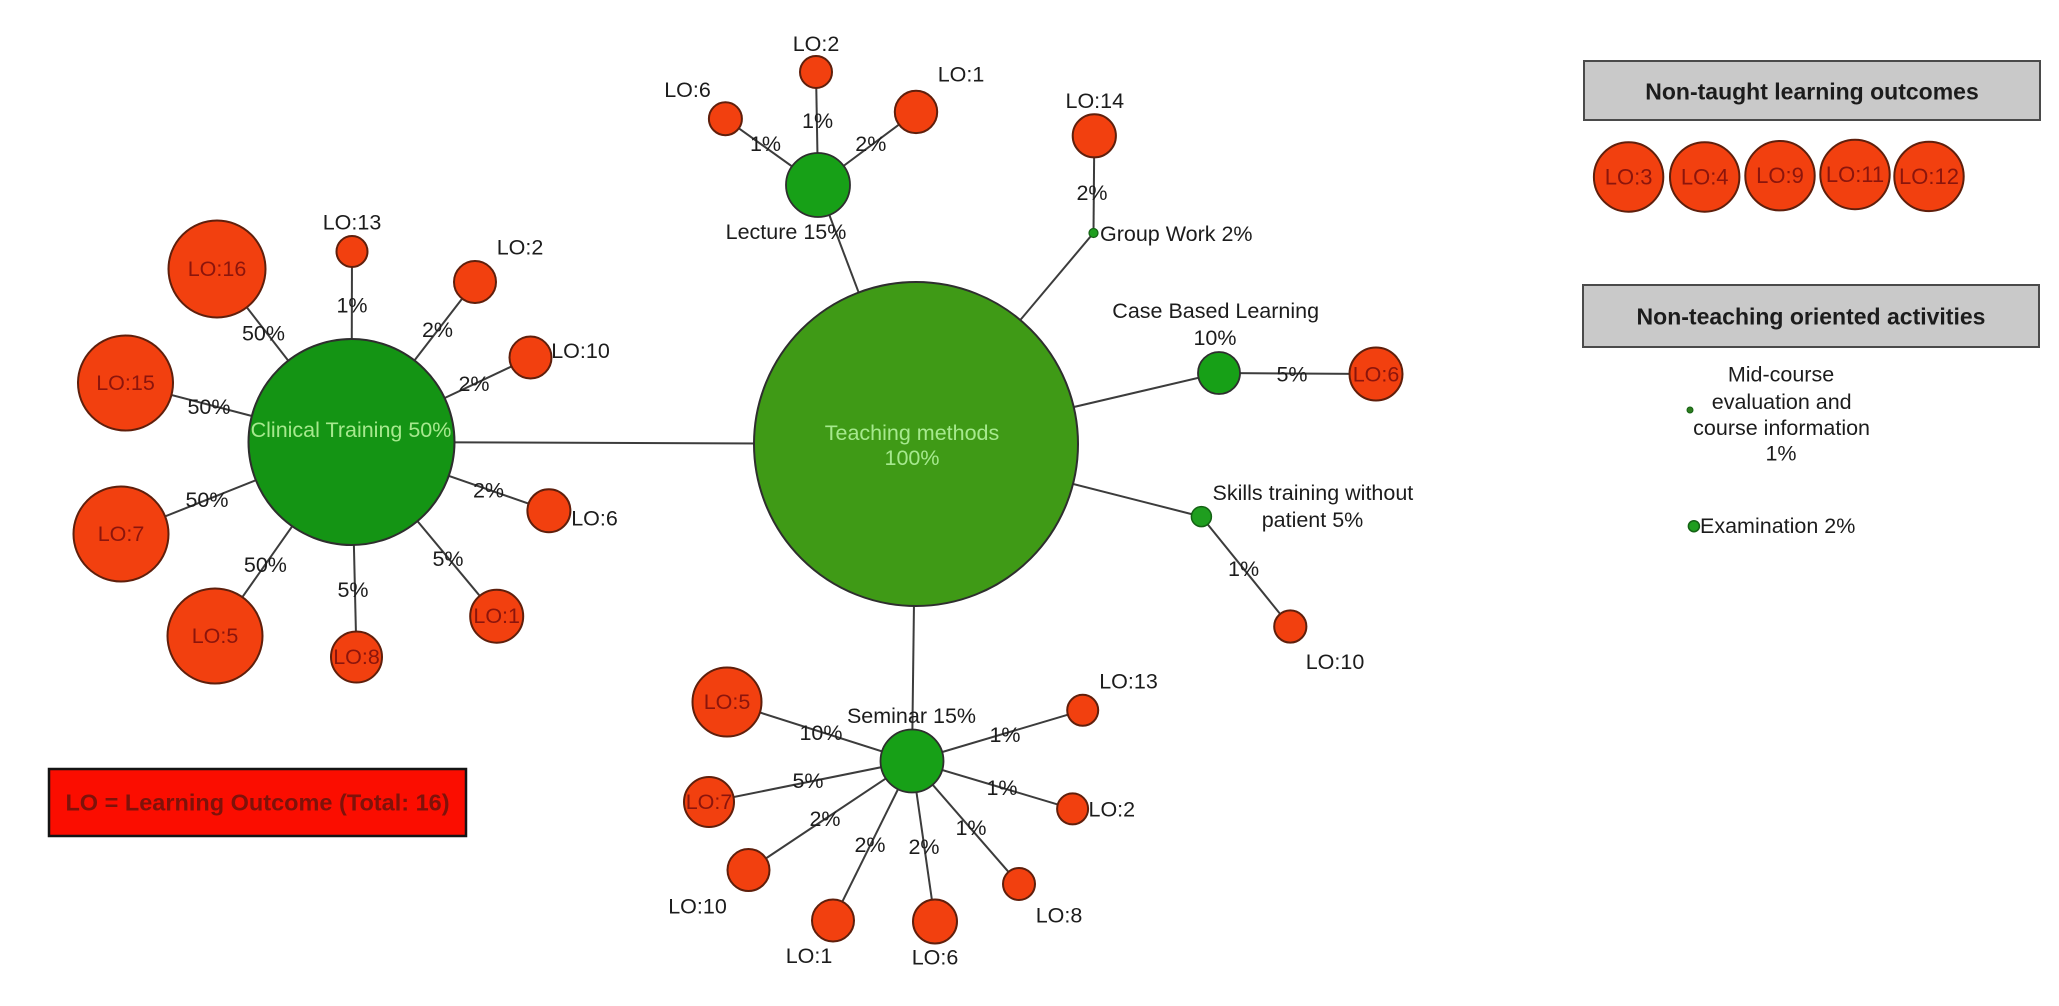 The image size is (2059, 1006). I want to click on svg-text: evaluation and, so click(1782, 402).